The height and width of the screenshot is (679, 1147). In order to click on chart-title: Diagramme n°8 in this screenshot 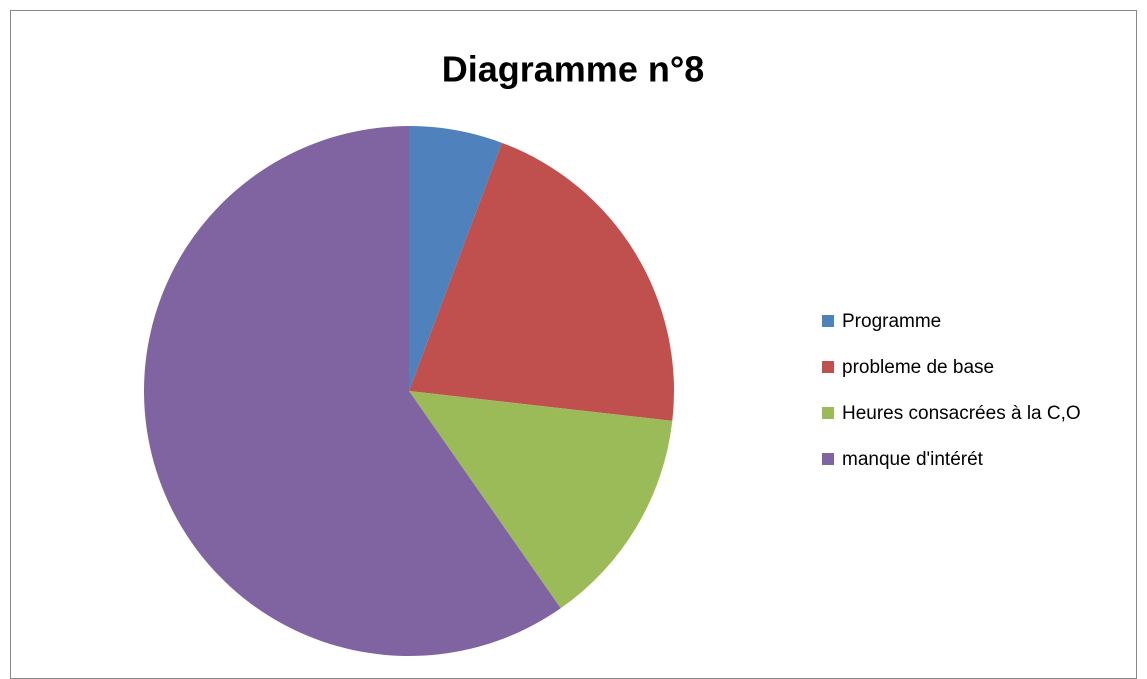, I will do `click(573, 69)`.